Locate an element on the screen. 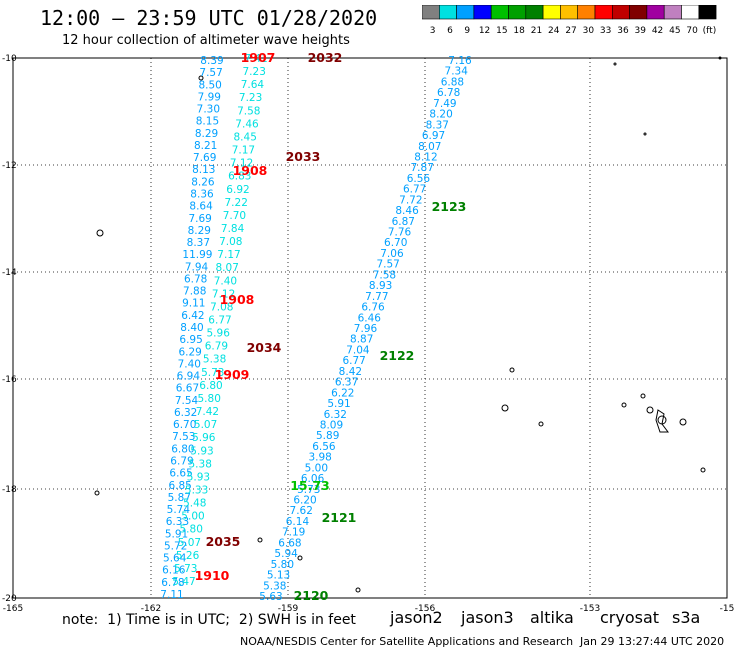 Image resolution: width=740 pixels, height=650 pixels. color-legend: 3 6 9 12 15 18 21 24 27 30 33 36 39 42 45 70 (ft) is located at coordinates (569, 20).